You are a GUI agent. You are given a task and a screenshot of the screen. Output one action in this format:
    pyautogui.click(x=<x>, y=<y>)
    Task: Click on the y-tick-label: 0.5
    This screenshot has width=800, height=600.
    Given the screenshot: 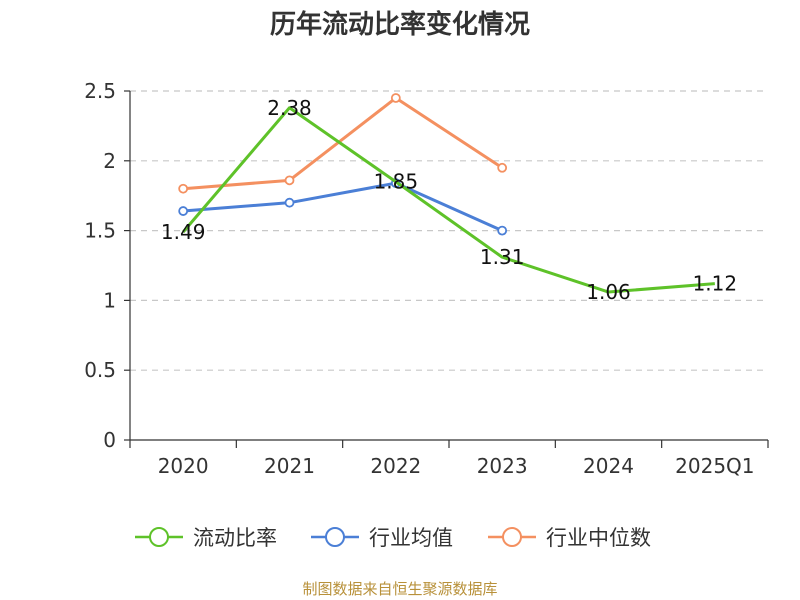 What is the action you would take?
    pyautogui.click(x=100, y=370)
    